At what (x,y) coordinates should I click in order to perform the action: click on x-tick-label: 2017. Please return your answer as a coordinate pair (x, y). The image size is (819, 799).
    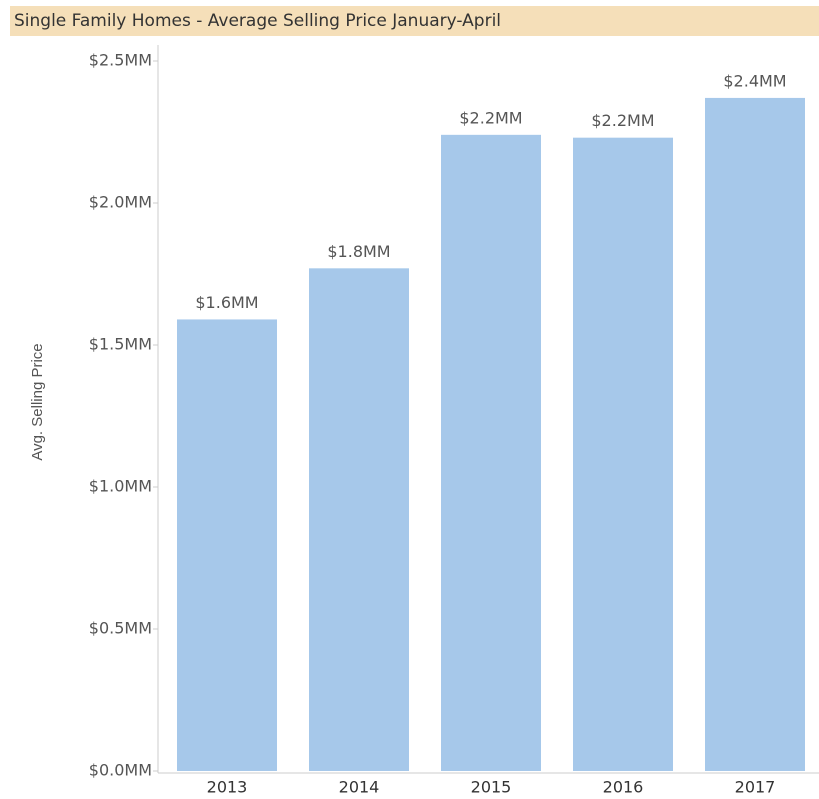
    Looking at the image, I should click on (755, 787).